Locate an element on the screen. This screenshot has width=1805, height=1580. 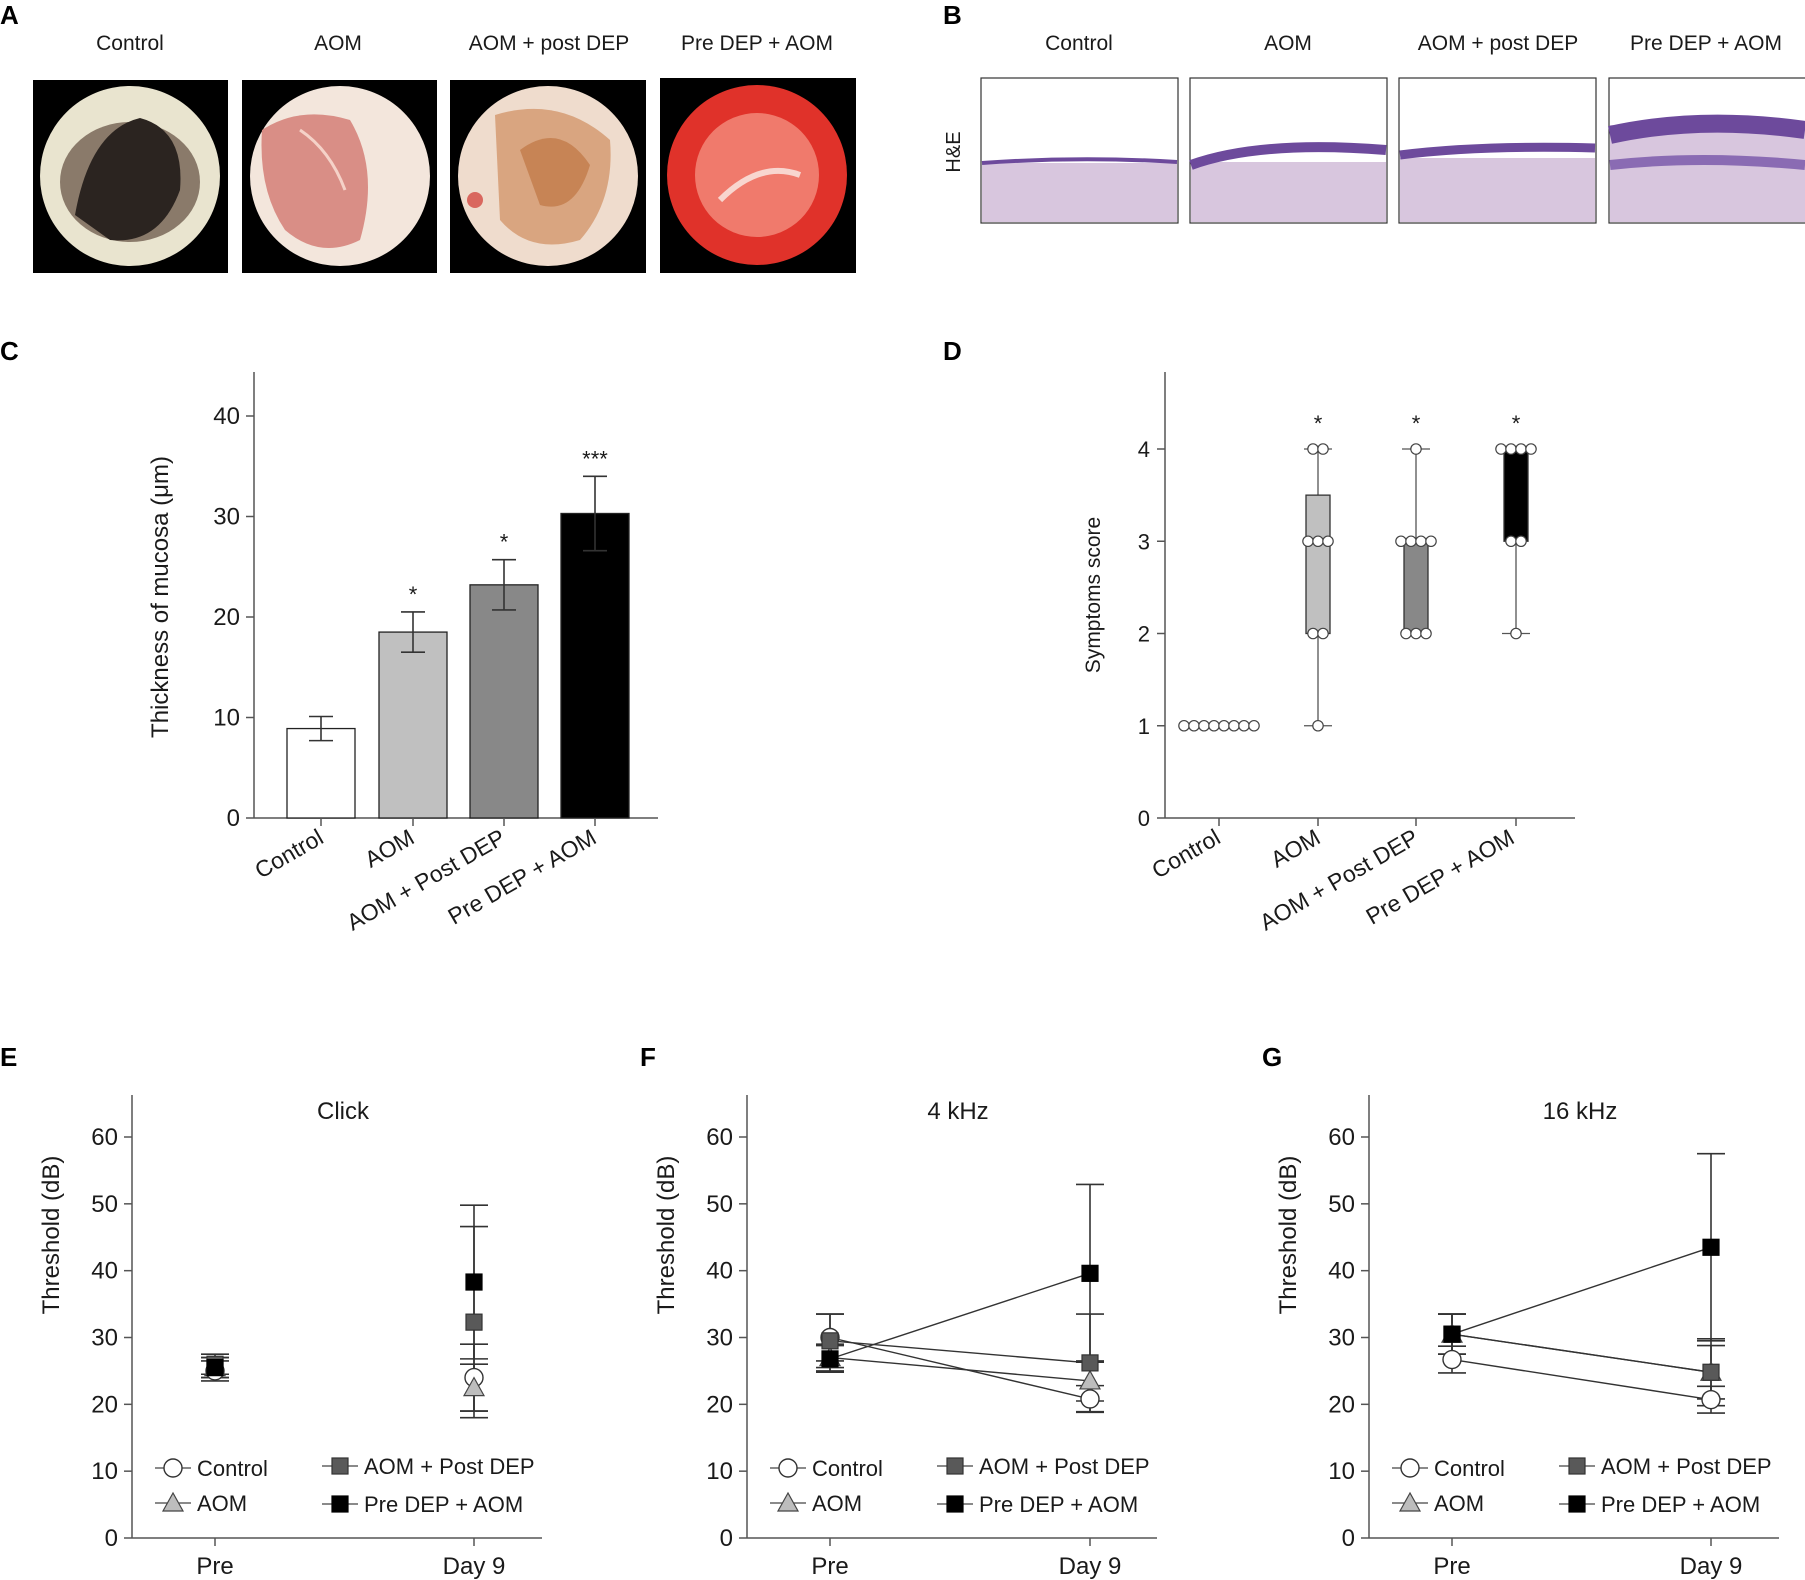
chart-c-xtick-pre-dep-aom: Pre DEP + AOM is located at coordinates (521, 877).